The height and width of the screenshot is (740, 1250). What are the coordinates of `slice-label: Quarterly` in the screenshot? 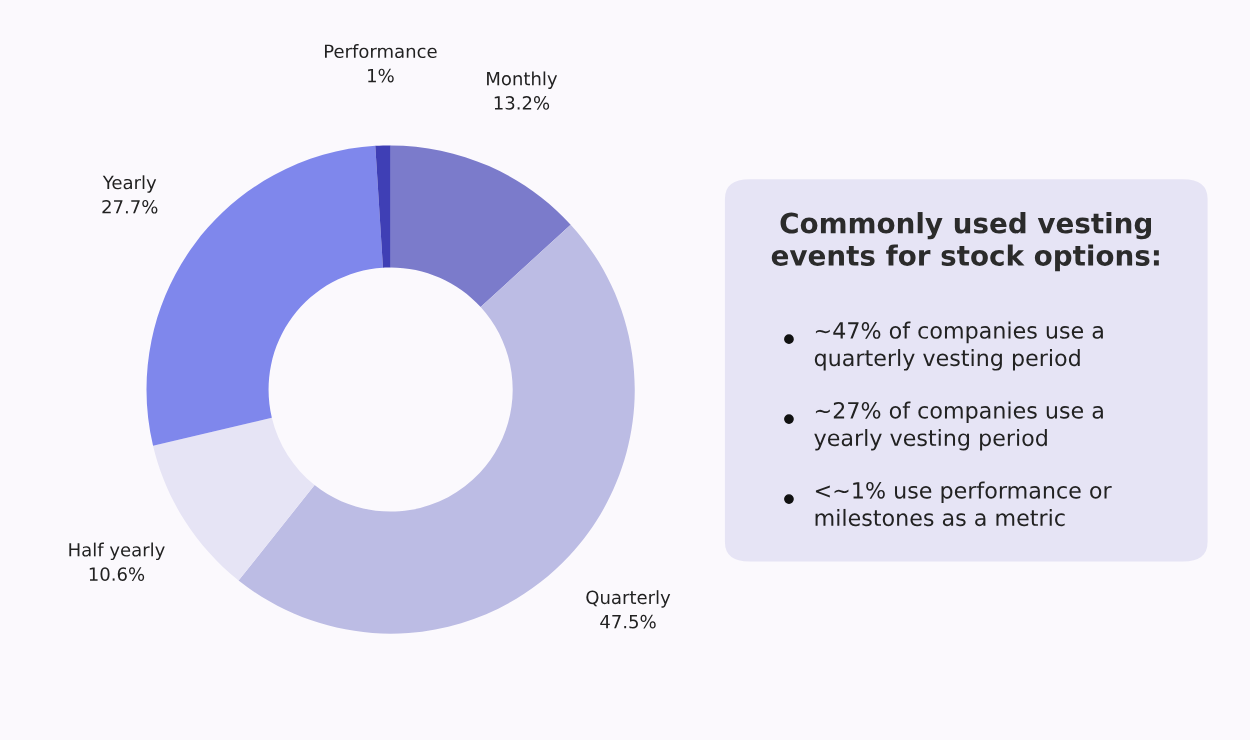 It's located at (628, 599).